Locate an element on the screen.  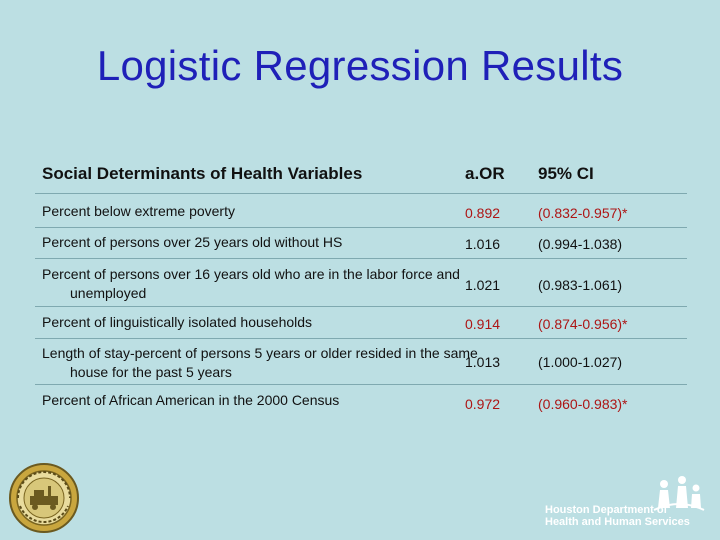
row-2-ci: (0.994-1.038) is located at coordinates (580, 244).